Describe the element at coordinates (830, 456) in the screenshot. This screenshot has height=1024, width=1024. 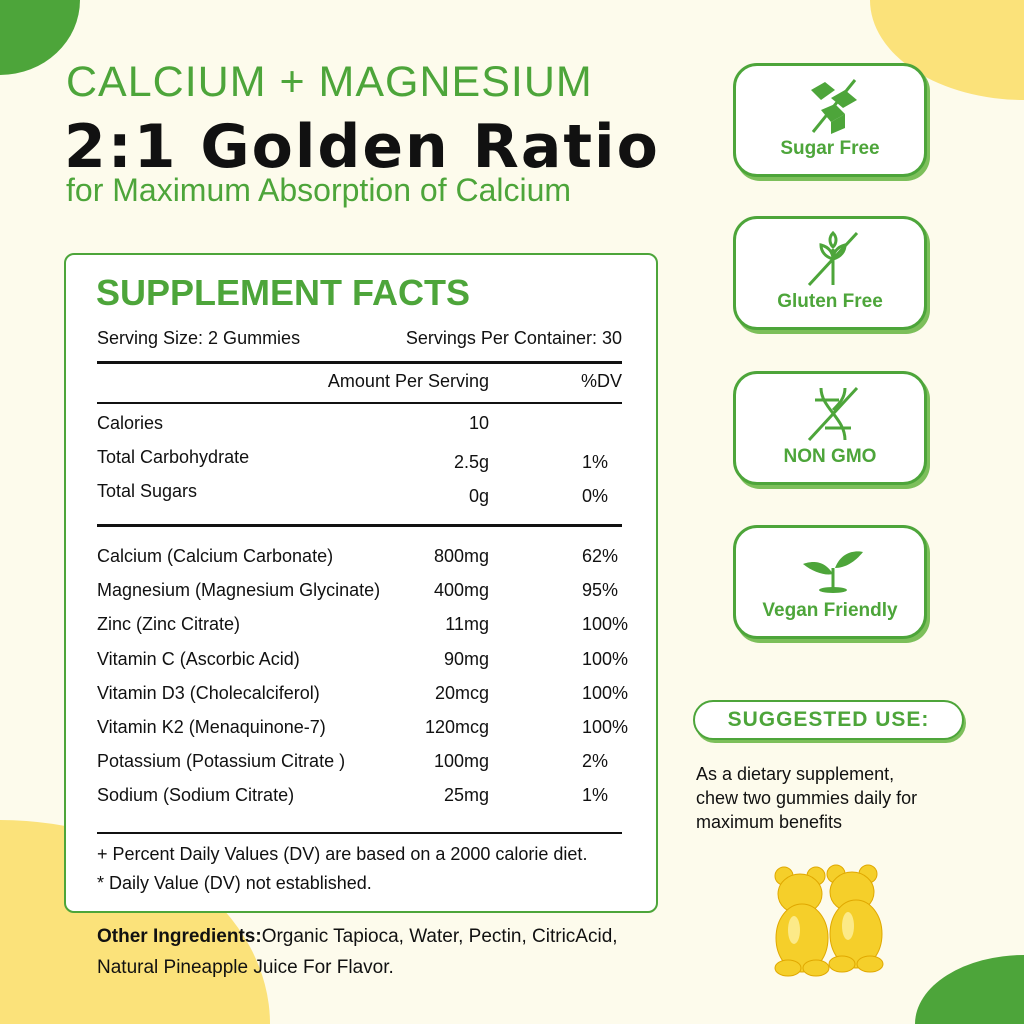
I see `badge-label: NON GMO` at that location.